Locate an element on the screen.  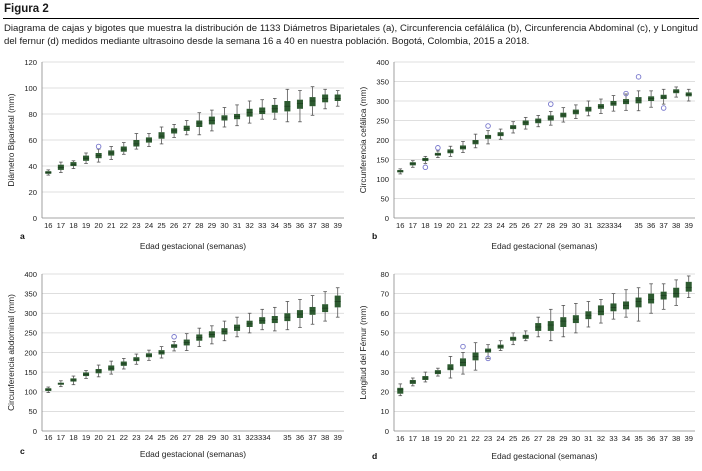
y-axis-title: Circunferencia abdominal (mm) is located at coordinates (11, 352).